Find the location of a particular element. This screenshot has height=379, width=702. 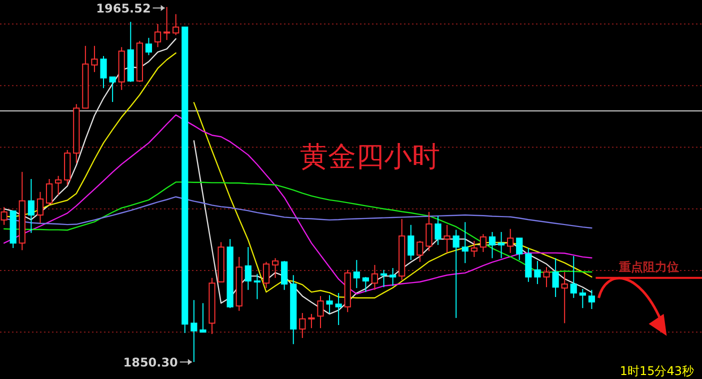

text: 1时15分43秒 is located at coordinates (657, 371).